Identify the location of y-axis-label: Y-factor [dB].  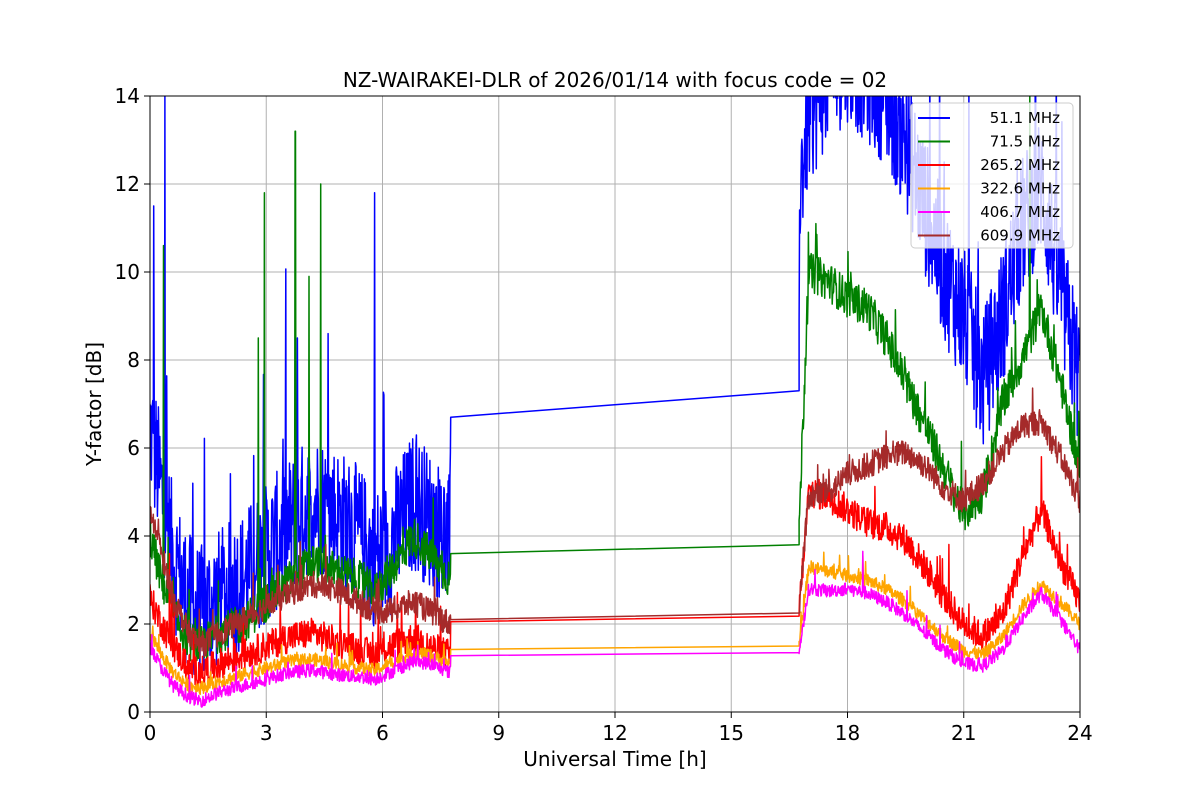
(94, 404).